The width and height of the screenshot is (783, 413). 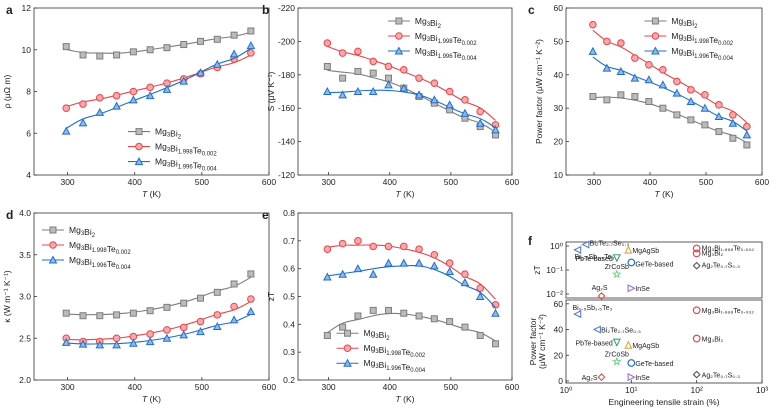 I want to click on point-label: Mg₃Bi₁.₉₉₈Te₀.₀₀₂, so click(x=728, y=311).